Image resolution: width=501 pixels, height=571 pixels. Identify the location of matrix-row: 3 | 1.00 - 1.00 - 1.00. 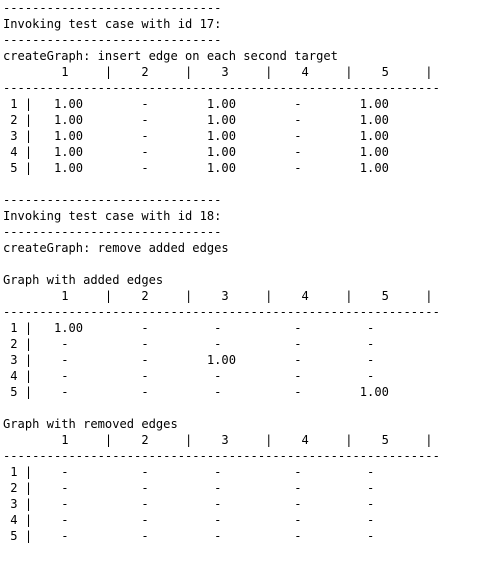
(196, 136).